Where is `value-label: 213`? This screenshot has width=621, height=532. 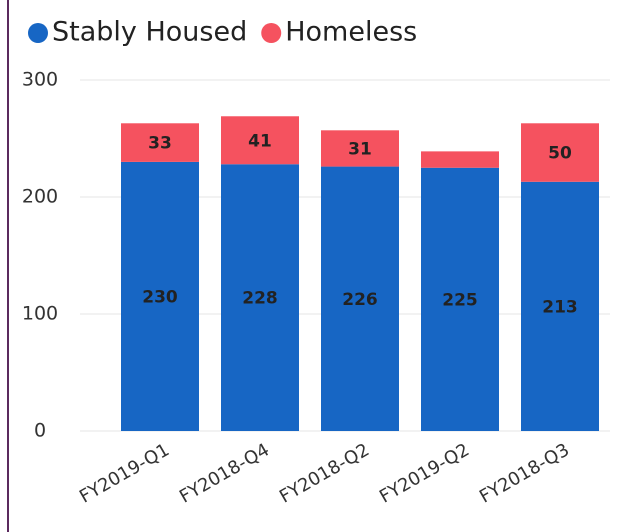 value-label: 213 is located at coordinates (560, 307).